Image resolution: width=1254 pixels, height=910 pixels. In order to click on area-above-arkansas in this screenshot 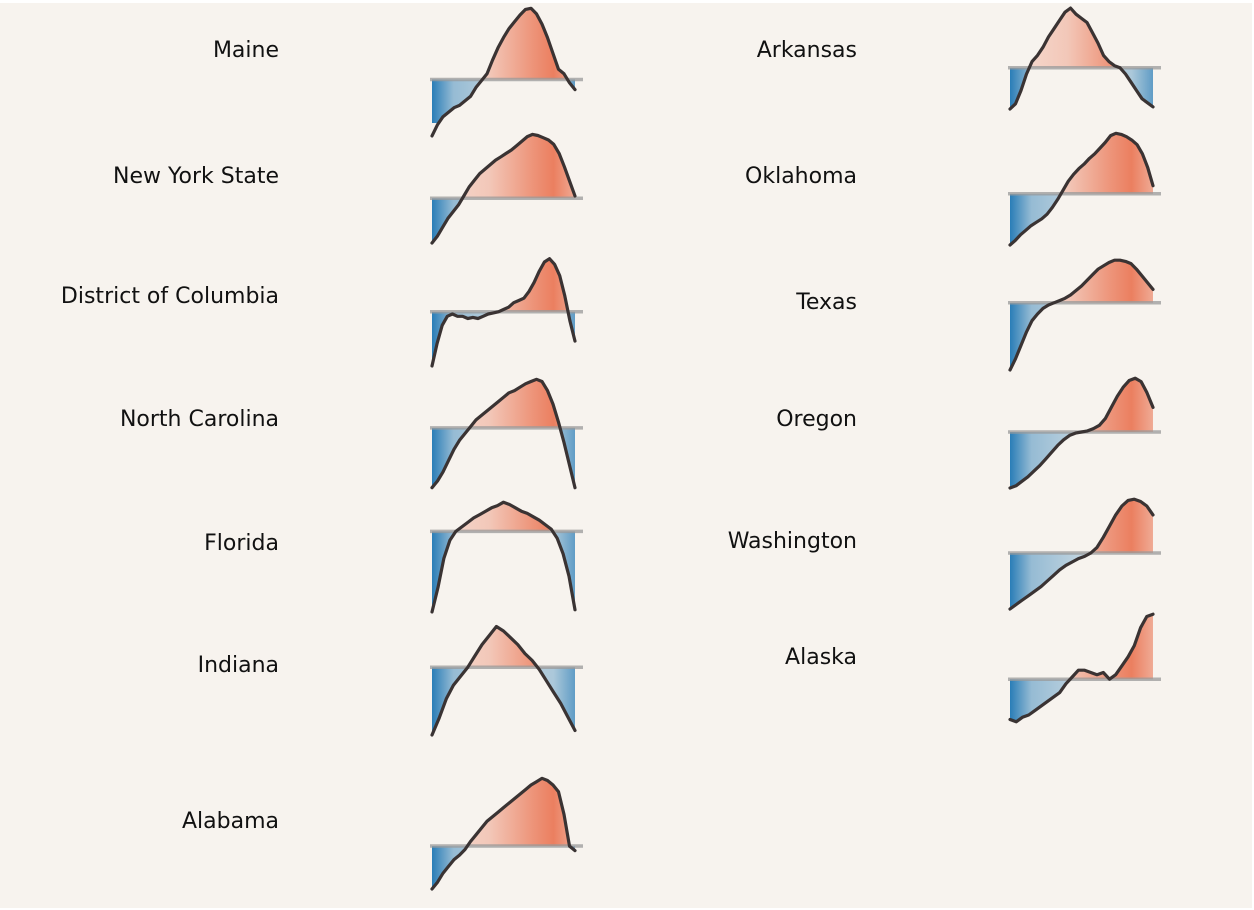, I will do `click(1081, 38)`.